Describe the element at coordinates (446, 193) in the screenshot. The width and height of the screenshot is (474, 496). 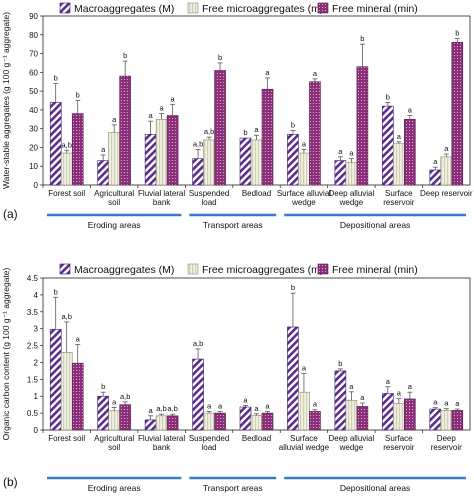
I see `category-label: Deep reservoir` at that location.